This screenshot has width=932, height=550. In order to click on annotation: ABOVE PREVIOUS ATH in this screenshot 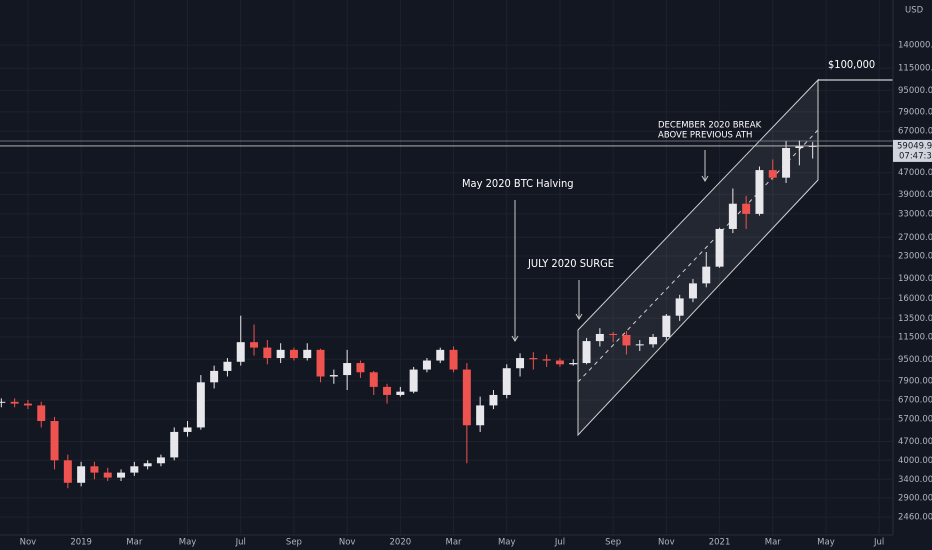, I will do `click(705, 136)`.